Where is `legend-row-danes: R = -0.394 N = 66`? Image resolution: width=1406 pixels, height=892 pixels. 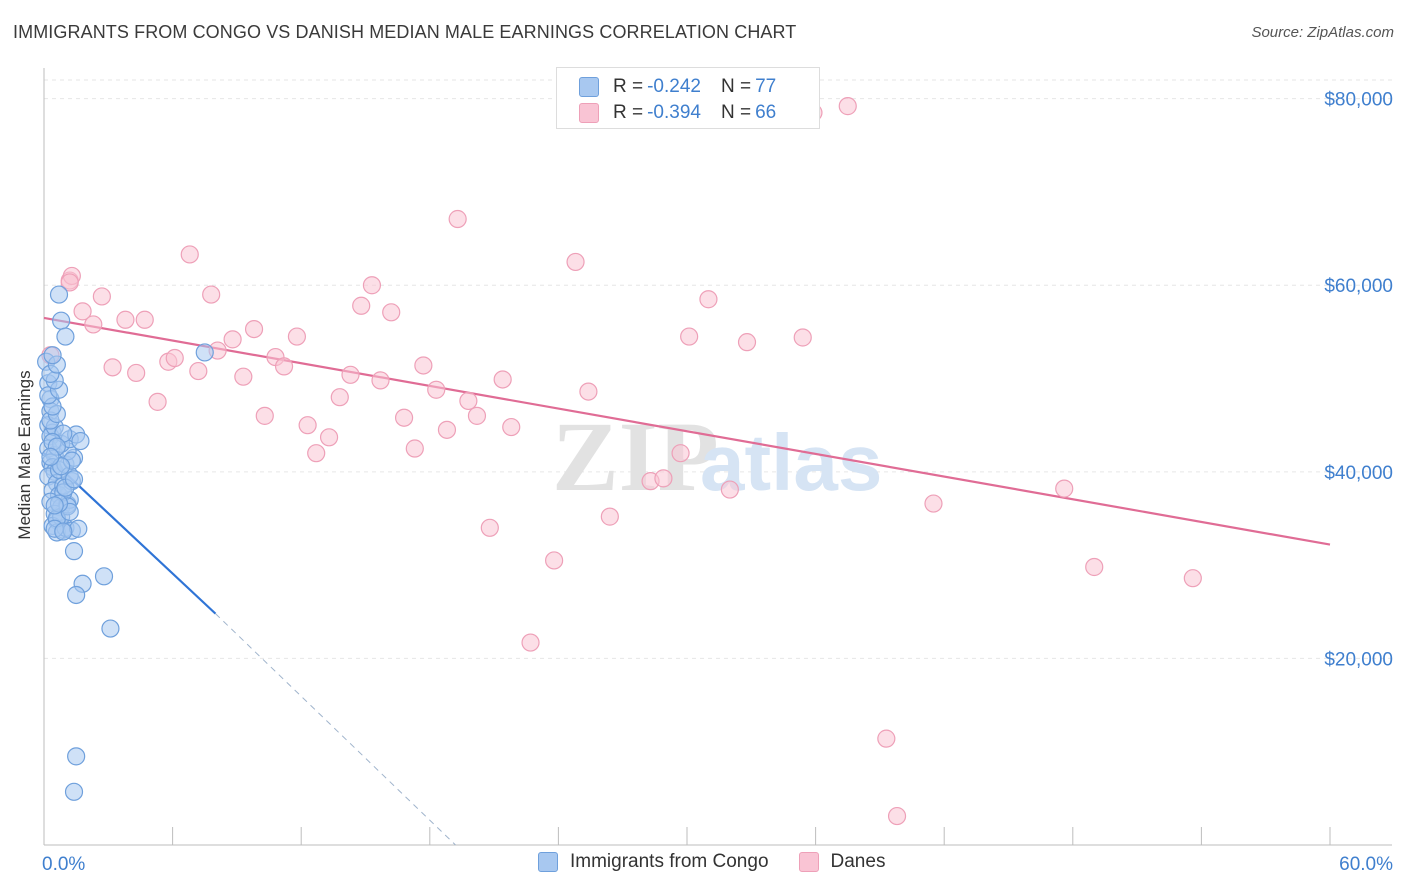 legend-row-danes: R = -0.394 N = 66 is located at coordinates (677, 113).